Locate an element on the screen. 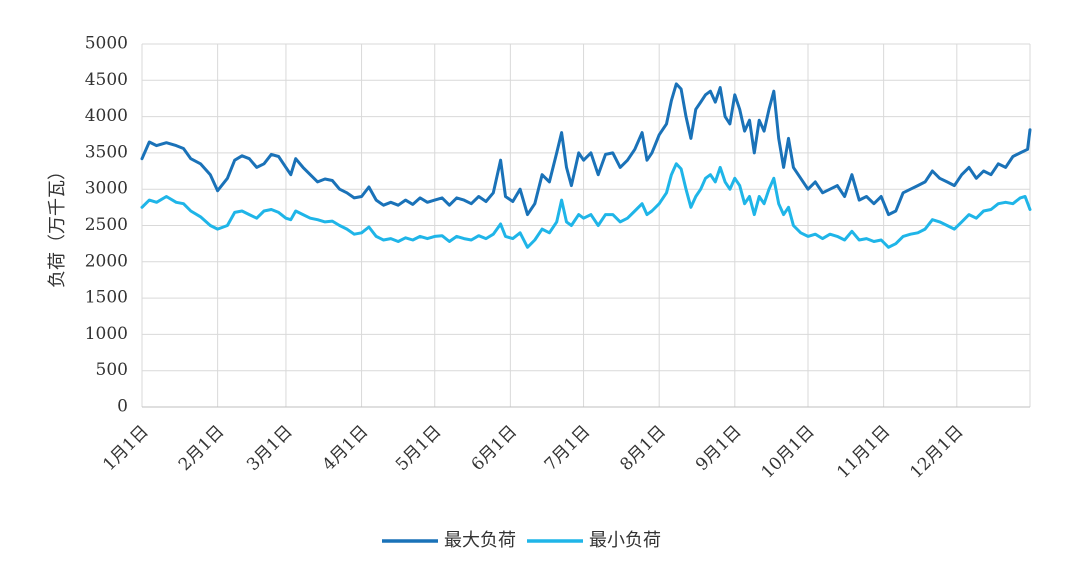 The width and height of the screenshot is (1080, 566). series-line is located at coordinates (586, 205).